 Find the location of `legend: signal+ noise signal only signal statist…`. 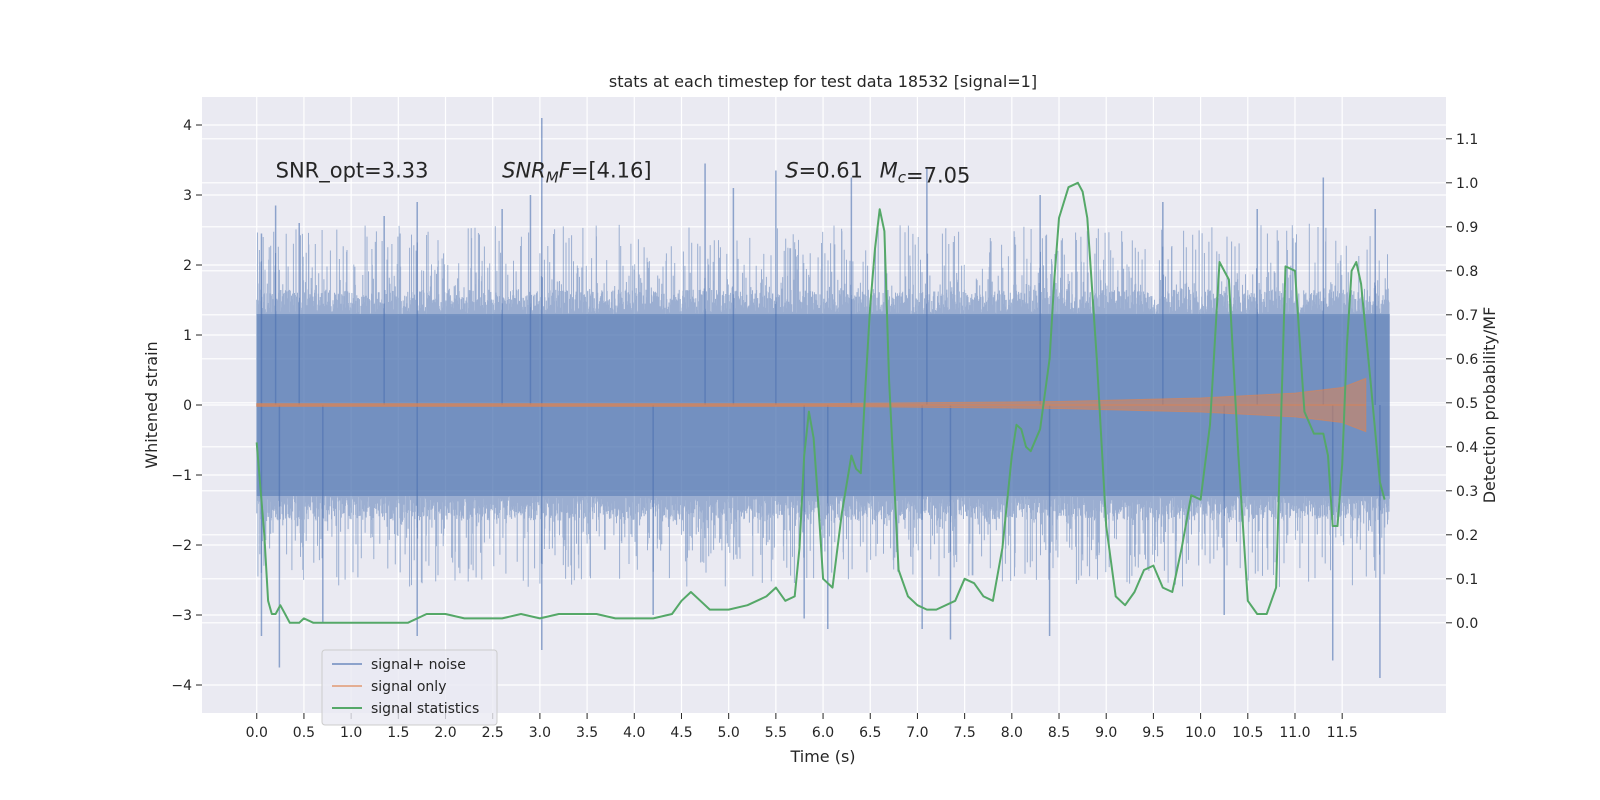

legend: signal+ noise signal only signal statist… is located at coordinates (409, 687).